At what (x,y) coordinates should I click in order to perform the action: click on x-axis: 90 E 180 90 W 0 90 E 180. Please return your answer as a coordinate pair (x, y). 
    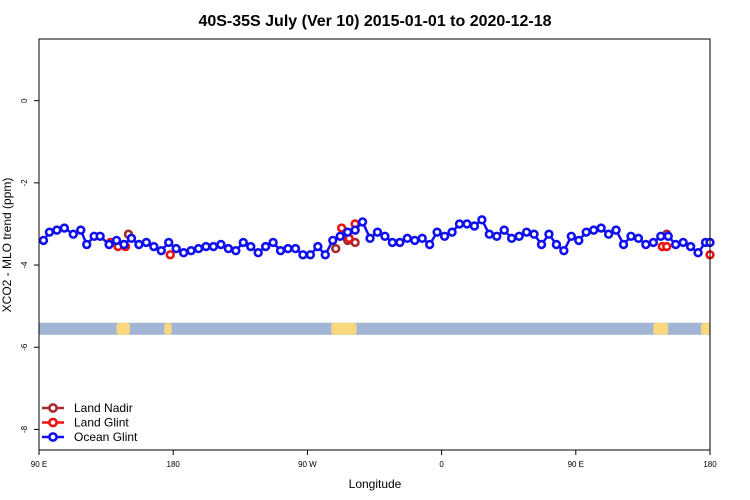
    Looking at the image, I should click on (374, 459).